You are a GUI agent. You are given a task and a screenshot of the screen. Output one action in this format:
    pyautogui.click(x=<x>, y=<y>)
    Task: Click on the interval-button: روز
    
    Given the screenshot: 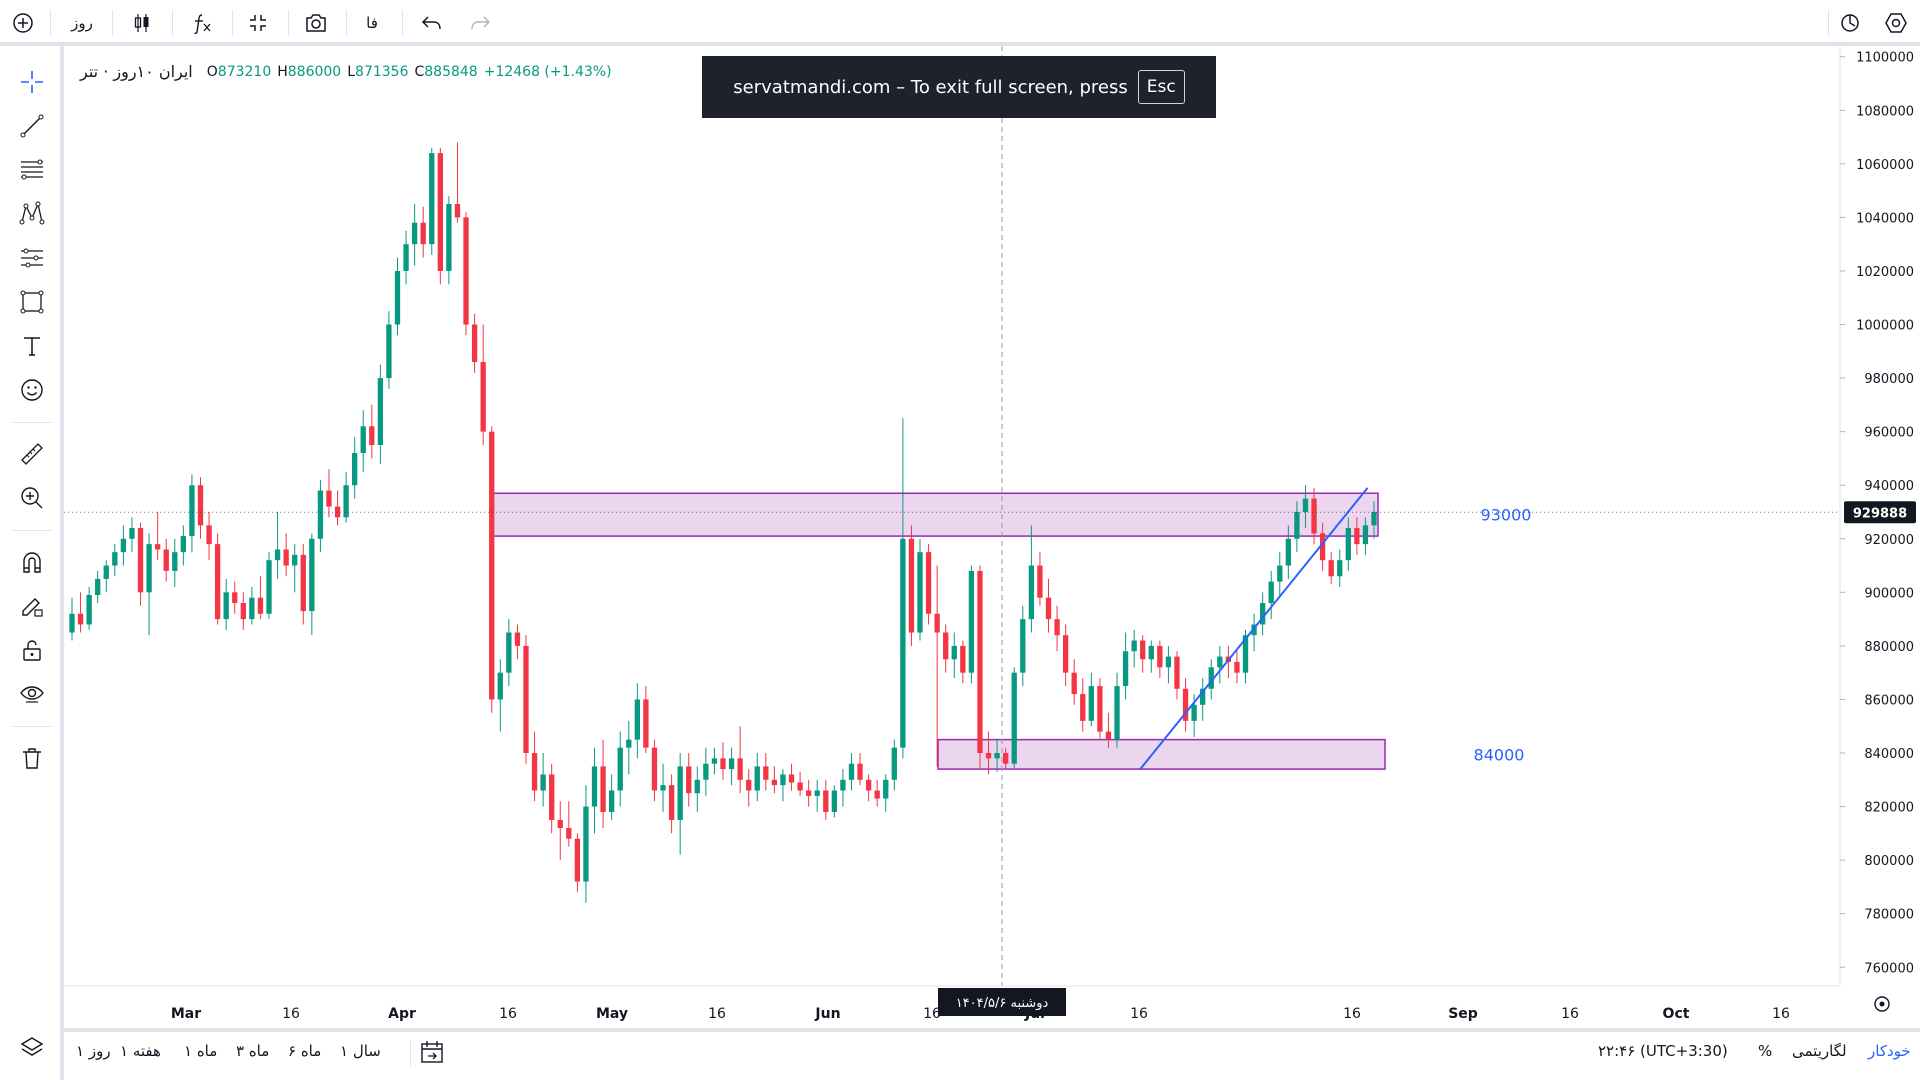 What is the action you would take?
    pyautogui.click(x=82, y=23)
    